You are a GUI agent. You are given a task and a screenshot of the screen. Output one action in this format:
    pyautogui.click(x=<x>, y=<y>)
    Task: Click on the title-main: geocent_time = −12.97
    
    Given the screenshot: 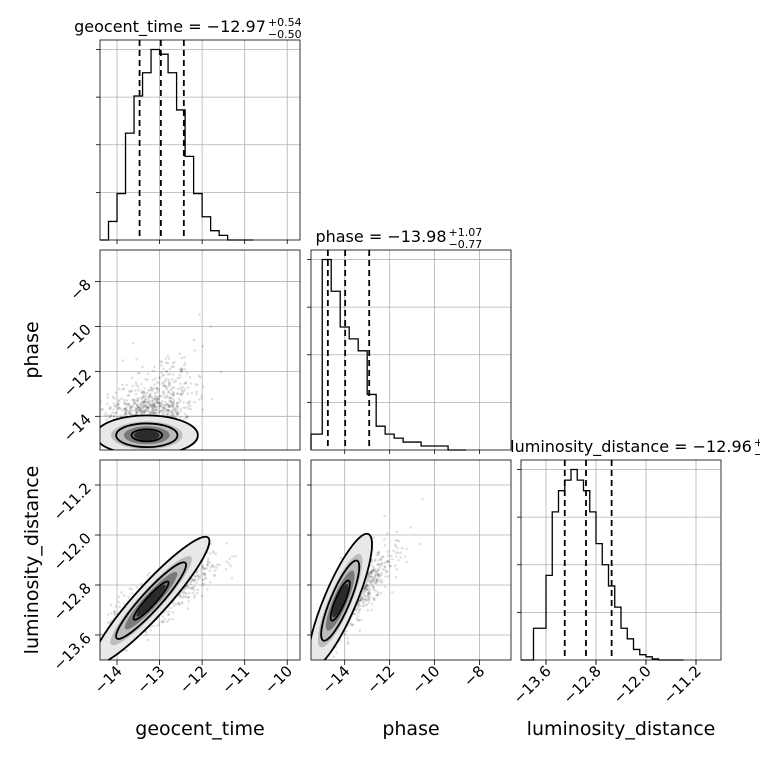 What is the action you would take?
    pyautogui.click(x=170, y=27)
    